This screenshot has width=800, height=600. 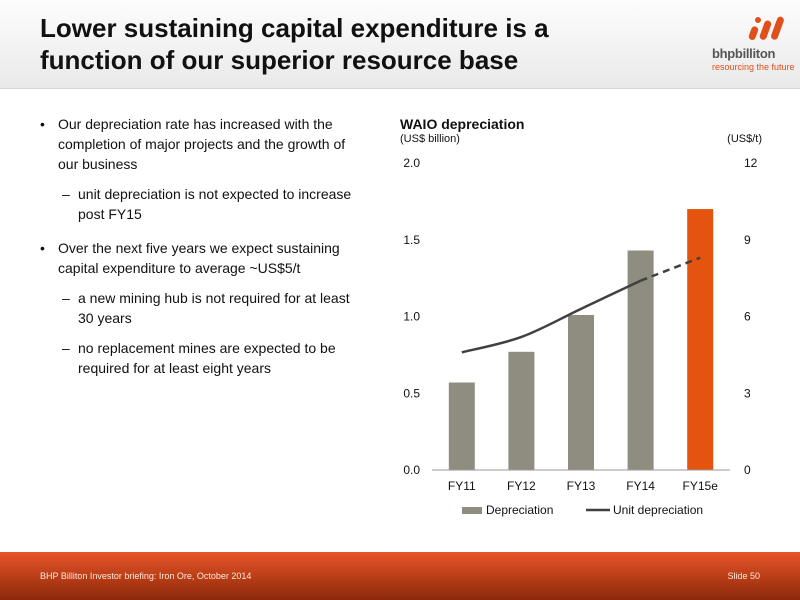 I want to click on y2-axis-label: (US$/t), so click(x=744, y=139).